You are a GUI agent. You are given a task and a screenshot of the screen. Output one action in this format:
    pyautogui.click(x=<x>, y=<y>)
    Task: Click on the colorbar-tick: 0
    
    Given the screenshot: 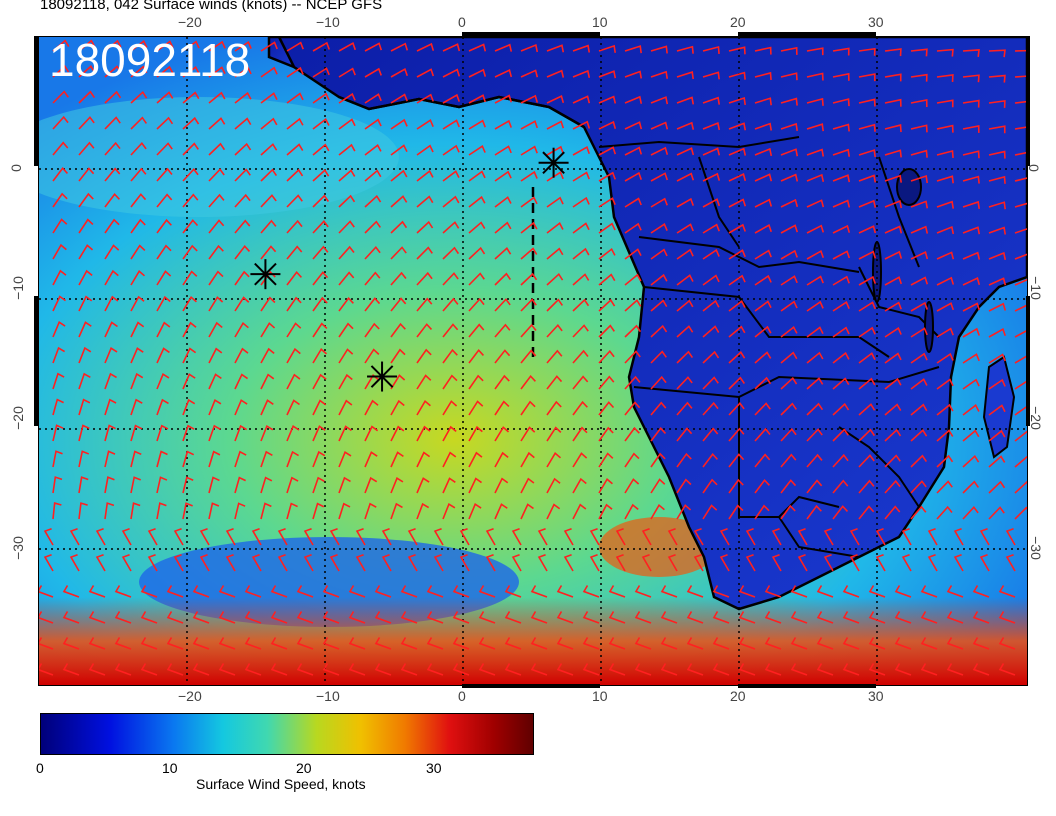 What is the action you would take?
    pyautogui.click(x=40, y=768)
    